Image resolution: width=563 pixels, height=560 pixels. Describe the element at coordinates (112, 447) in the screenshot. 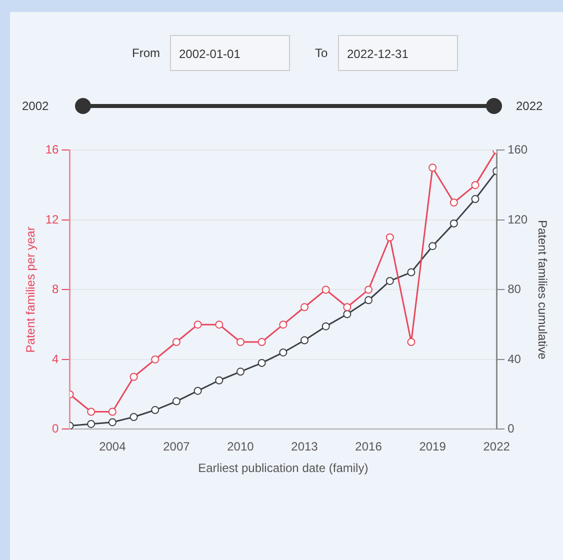

I see `x-tick-label: 2004` at that location.